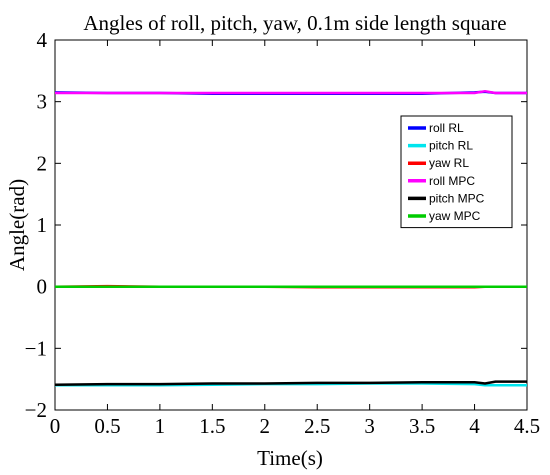 This screenshot has height=475, width=550. What do you see at coordinates (290, 458) in the screenshot?
I see `x-axis-label: Time(s)` at bounding box center [290, 458].